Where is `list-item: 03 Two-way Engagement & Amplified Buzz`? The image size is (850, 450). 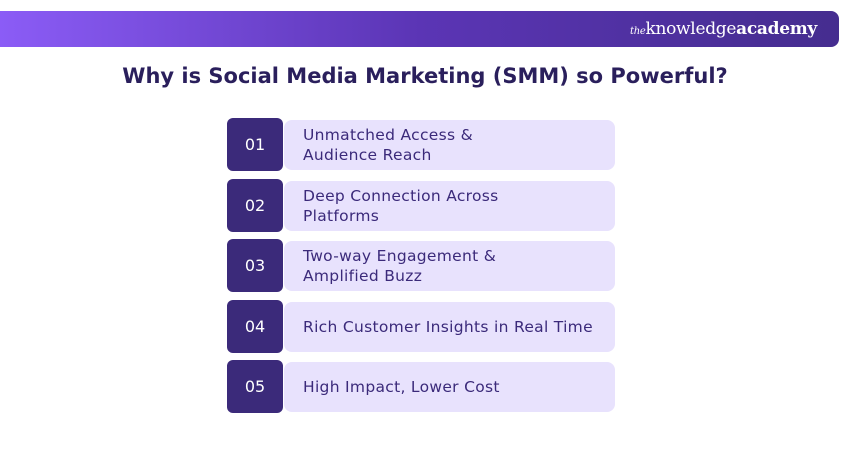 list-item: 03 Two-way Engagement & Amplified Buzz is located at coordinates (421, 265).